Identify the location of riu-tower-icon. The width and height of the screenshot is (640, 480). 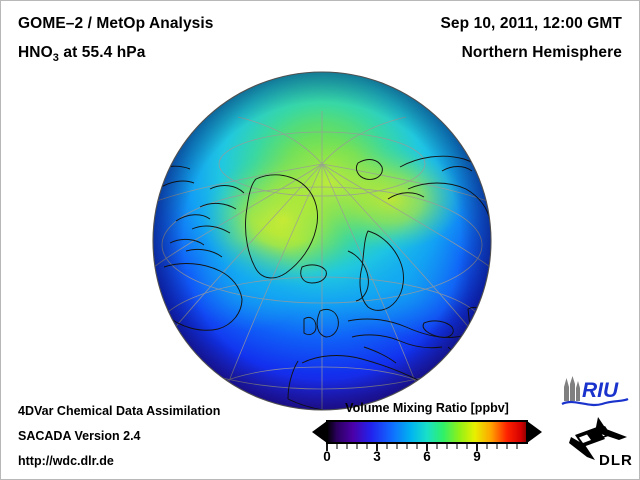
(572, 388).